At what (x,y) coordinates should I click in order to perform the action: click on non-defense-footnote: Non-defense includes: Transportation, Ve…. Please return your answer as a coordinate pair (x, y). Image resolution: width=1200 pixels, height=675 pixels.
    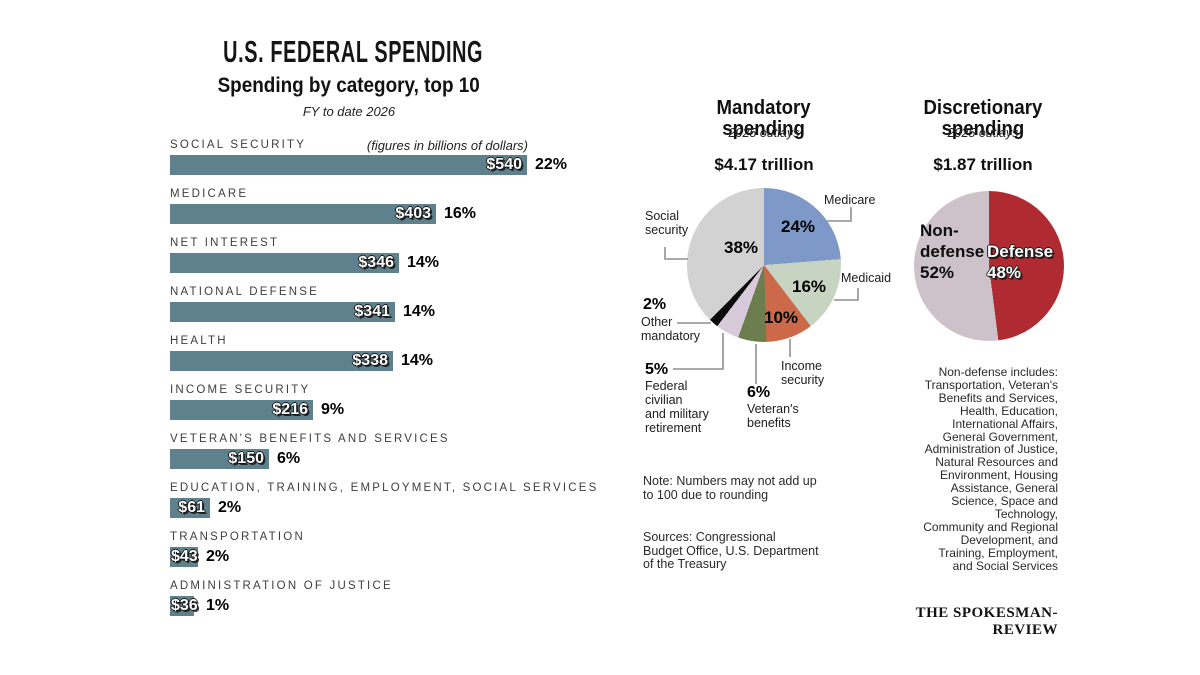
    Looking at the image, I should click on (990, 469).